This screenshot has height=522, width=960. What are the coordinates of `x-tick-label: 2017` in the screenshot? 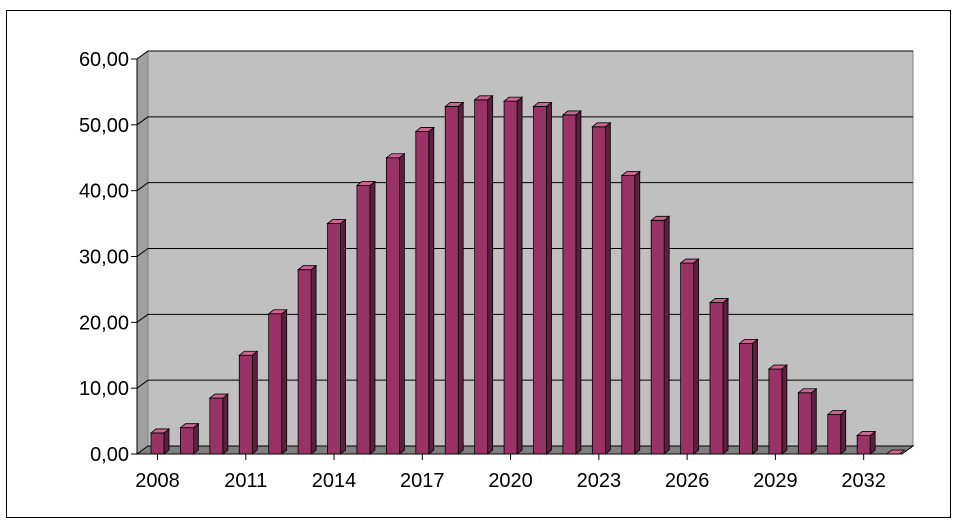 It's located at (422, 481).